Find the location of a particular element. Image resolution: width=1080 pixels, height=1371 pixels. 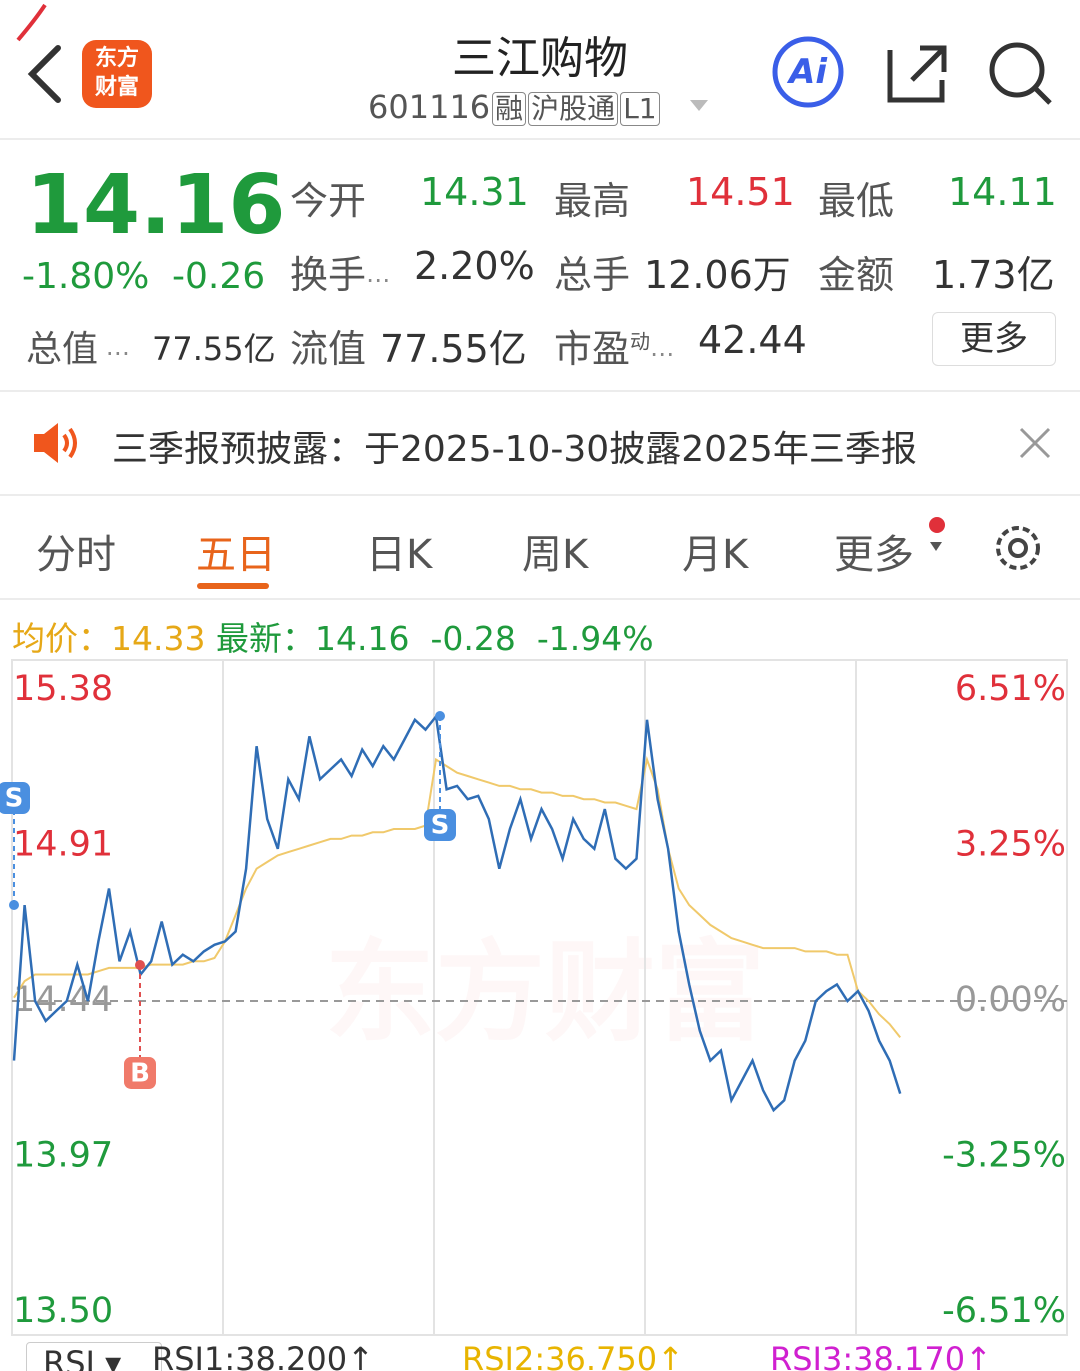

stat-label: 市盈动⋯ is located at coordinates (614, 349).